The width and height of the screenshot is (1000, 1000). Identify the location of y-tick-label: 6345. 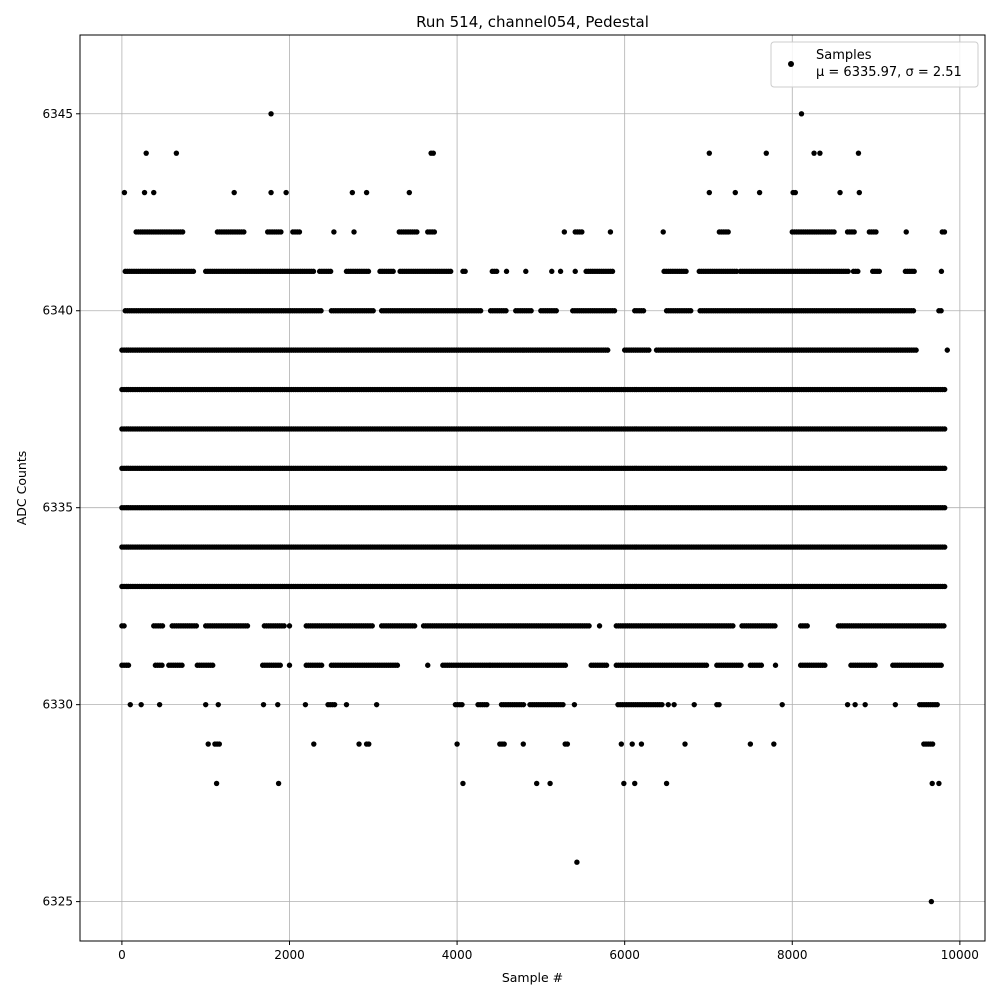
(57, 114).